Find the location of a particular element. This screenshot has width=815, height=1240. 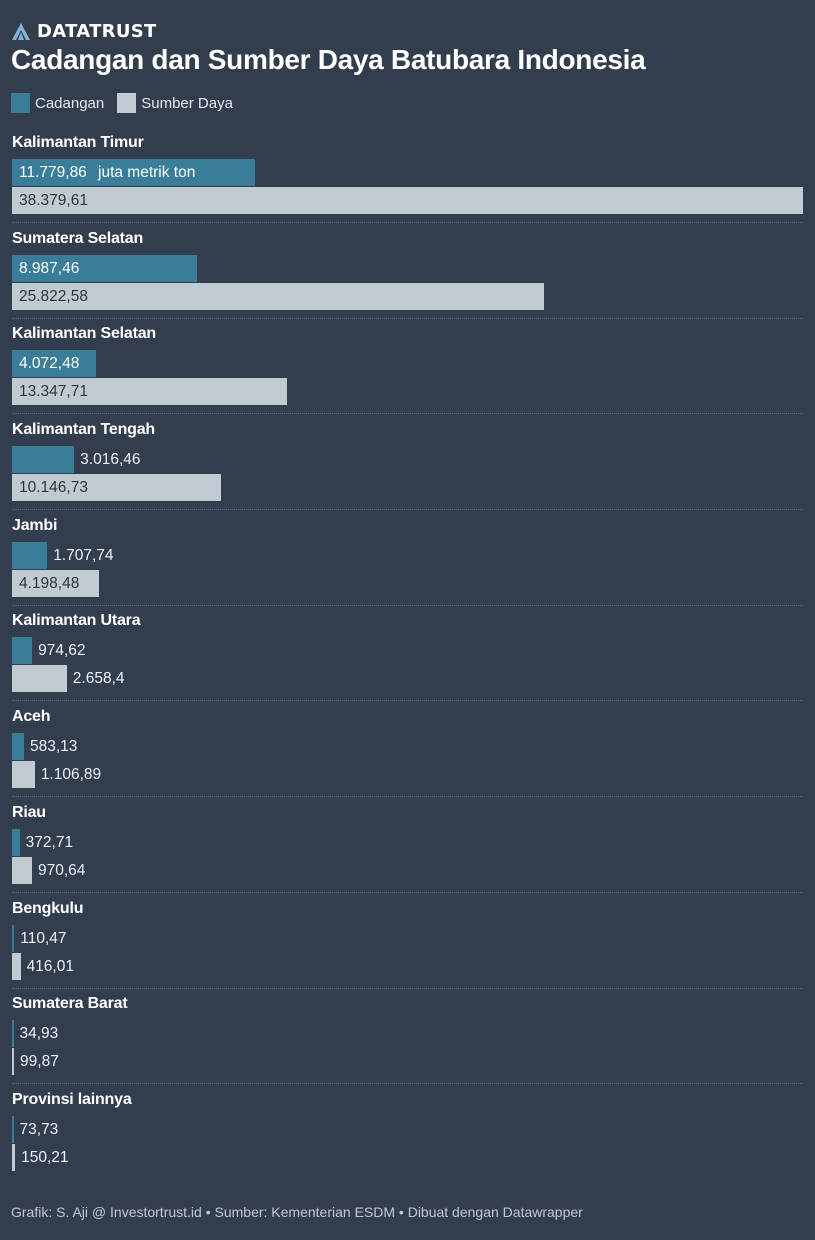

unit-label: juta metrik ton is located at coordinates (147, 172).